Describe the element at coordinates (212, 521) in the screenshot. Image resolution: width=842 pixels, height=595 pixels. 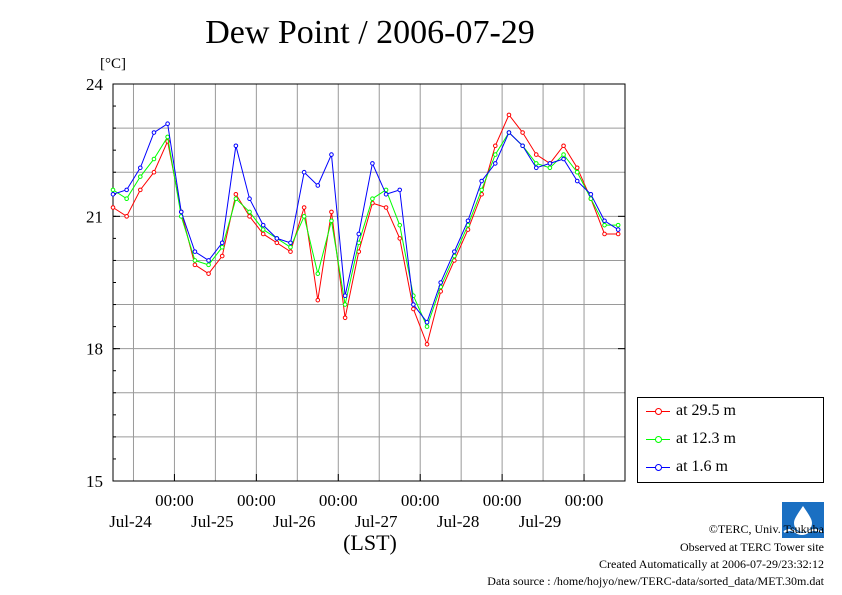
I see `x-tick-date-label: Jul-25` at that location.